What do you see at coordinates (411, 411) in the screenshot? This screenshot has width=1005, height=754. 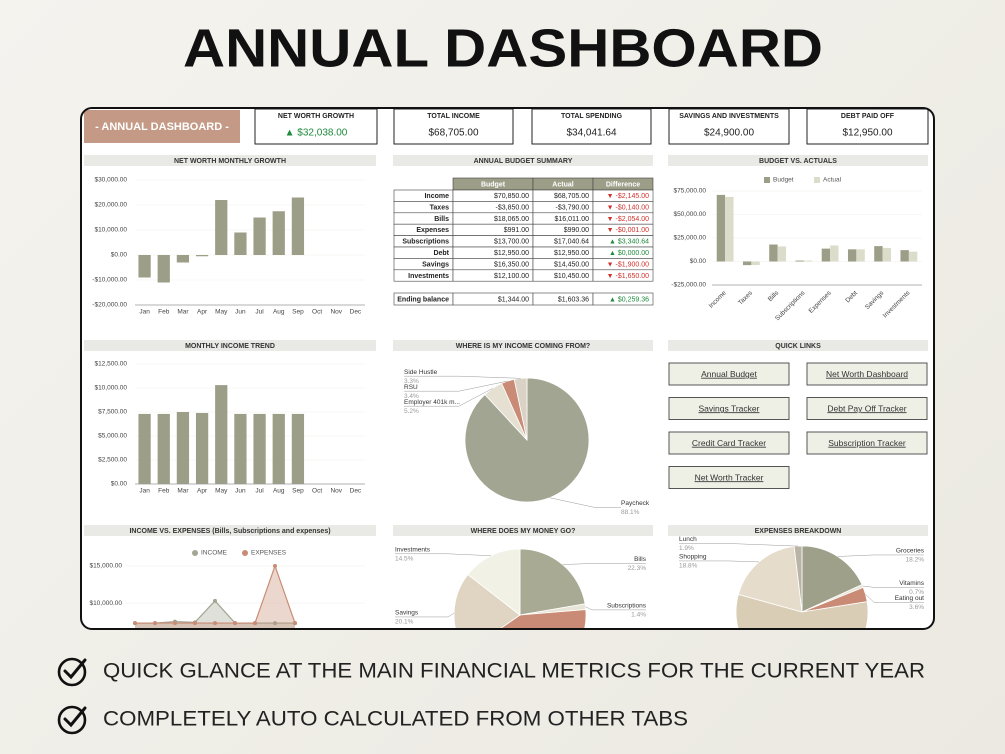 I see `slice-value: 5.2%` at bounding box center [411, 411].